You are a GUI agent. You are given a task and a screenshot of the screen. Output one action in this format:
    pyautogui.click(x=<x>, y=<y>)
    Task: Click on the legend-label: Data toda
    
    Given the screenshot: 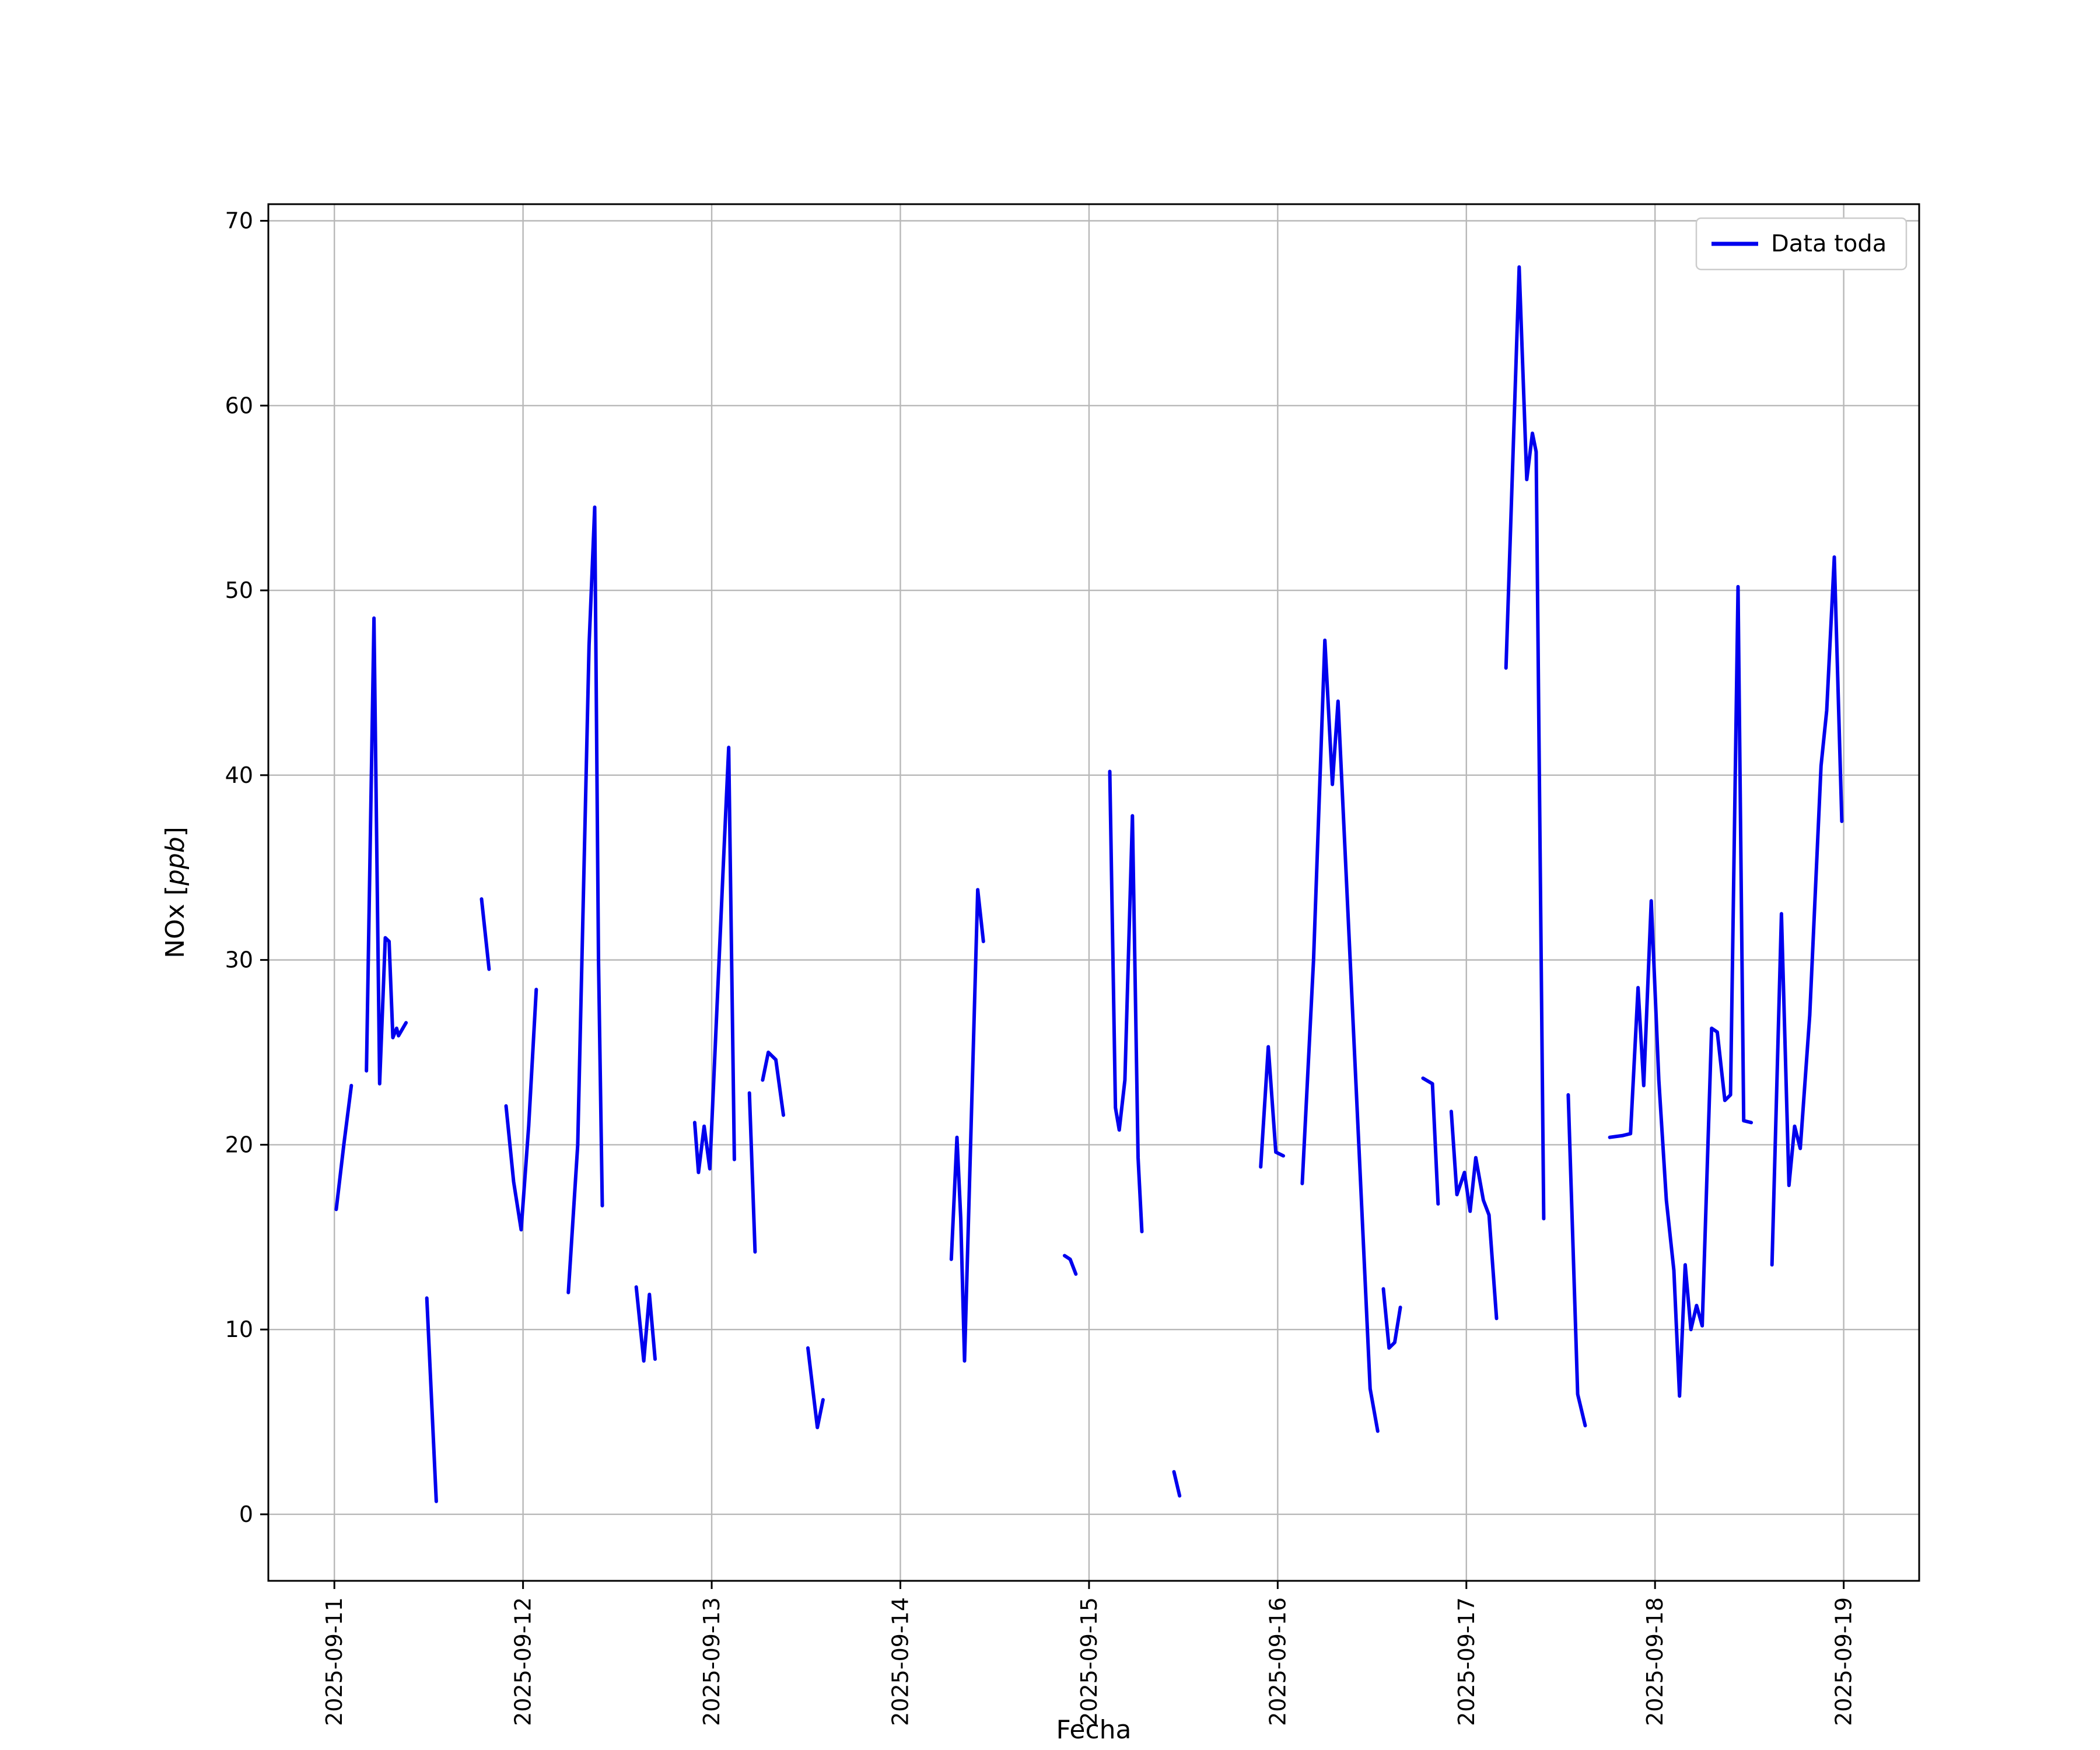 What is the action you would take?
    pyautogui.click(x=1829, y=243)
    